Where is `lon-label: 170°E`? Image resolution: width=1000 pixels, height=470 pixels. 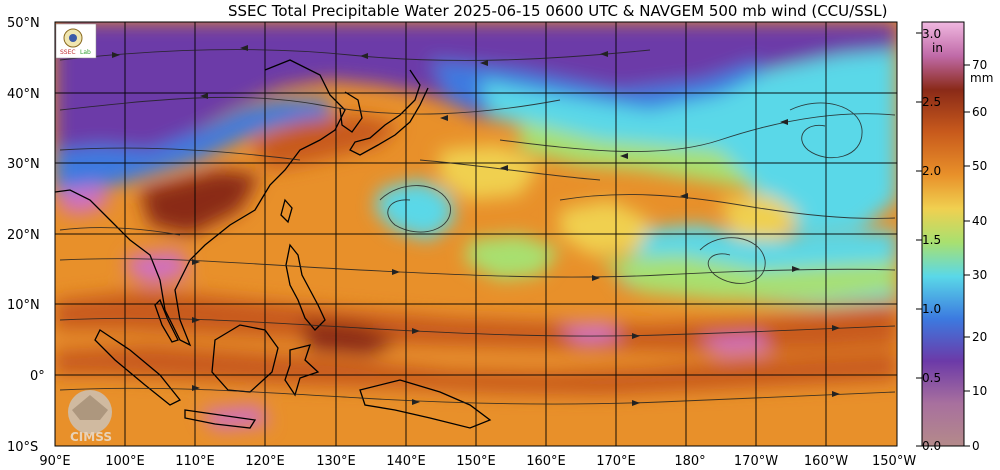
lon-label: 170°E is located at coordinates (616, 461).